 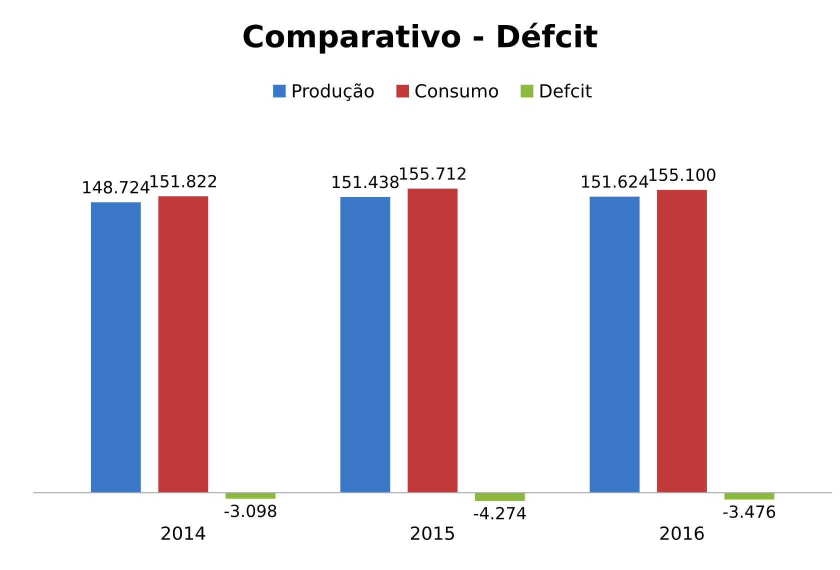 I want to click on data-label: 151.438, so click(x=365, y=182).